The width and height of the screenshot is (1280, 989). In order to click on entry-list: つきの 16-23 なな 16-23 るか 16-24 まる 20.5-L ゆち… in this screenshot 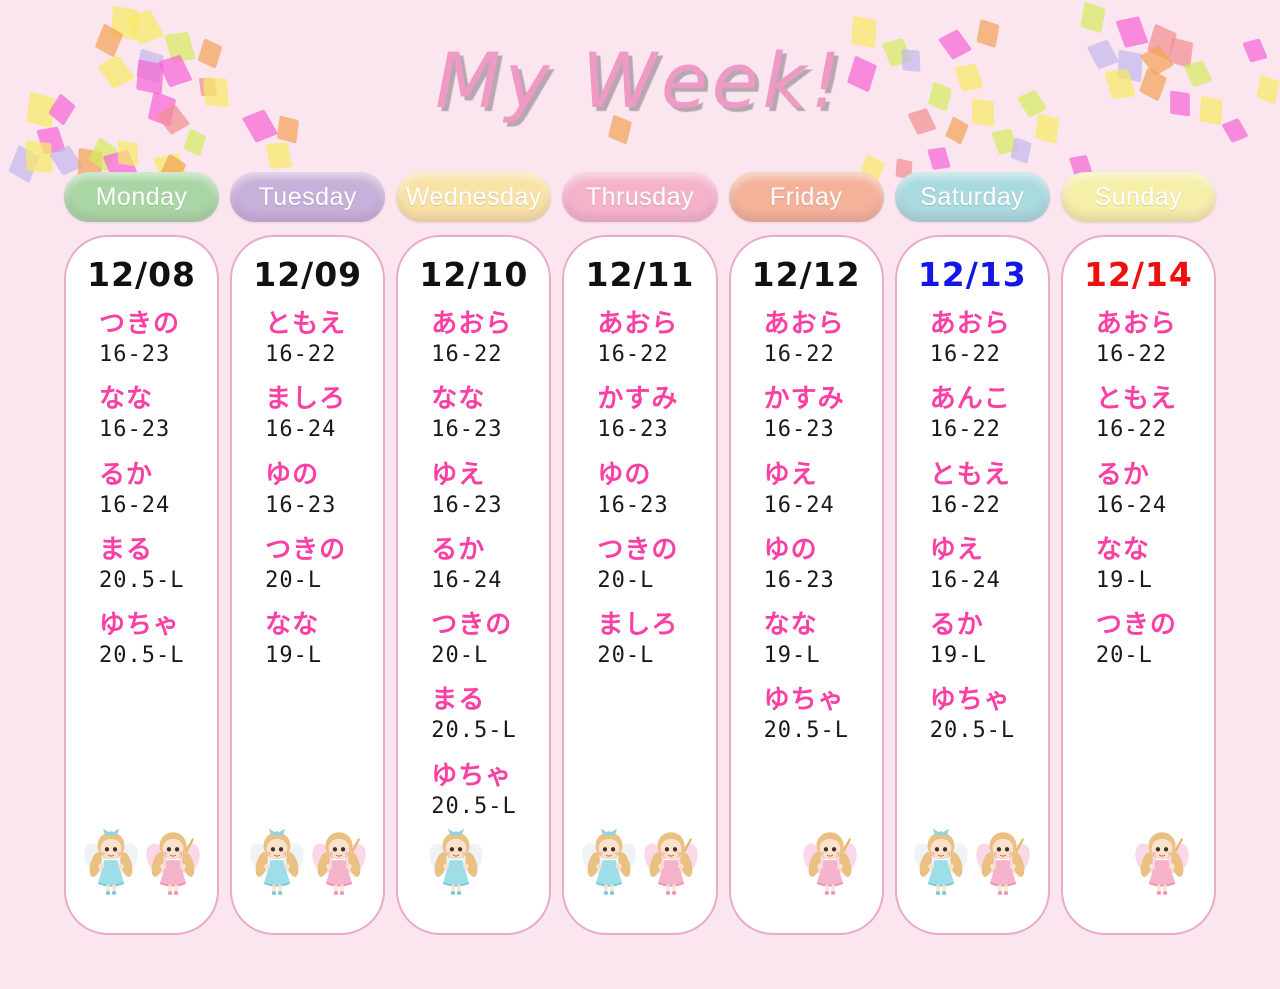, I will do `click(141, 489)`.